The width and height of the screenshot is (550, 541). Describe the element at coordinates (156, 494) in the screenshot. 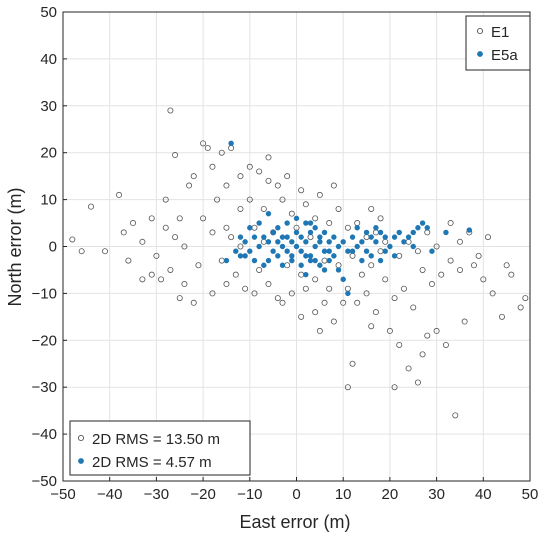

I see `x-tick-label: −30` at that location.